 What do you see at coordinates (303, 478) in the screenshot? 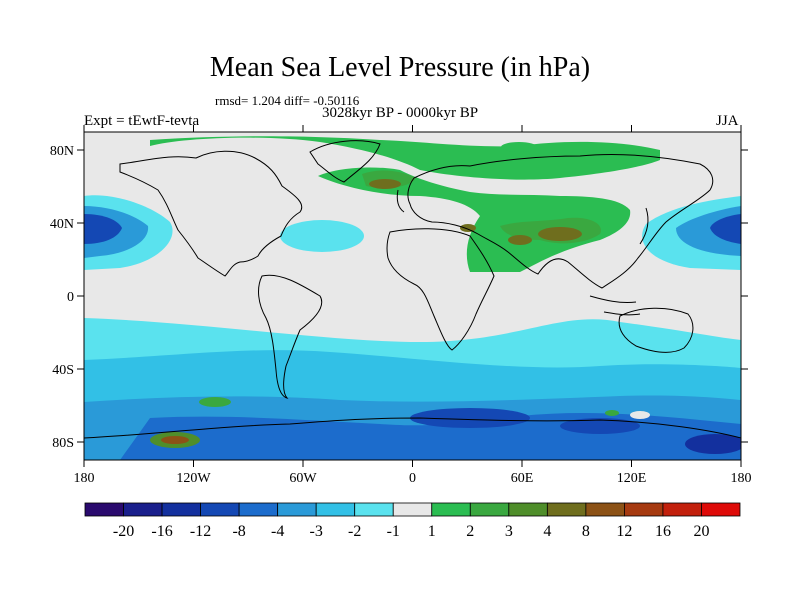
I see `lon-label-60w: 60W` at bounding box center [303, 478].